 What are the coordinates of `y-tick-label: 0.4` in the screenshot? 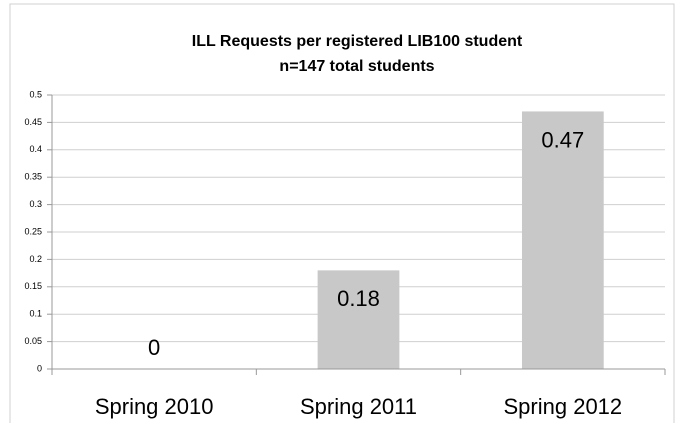 It's located at (35, 149).